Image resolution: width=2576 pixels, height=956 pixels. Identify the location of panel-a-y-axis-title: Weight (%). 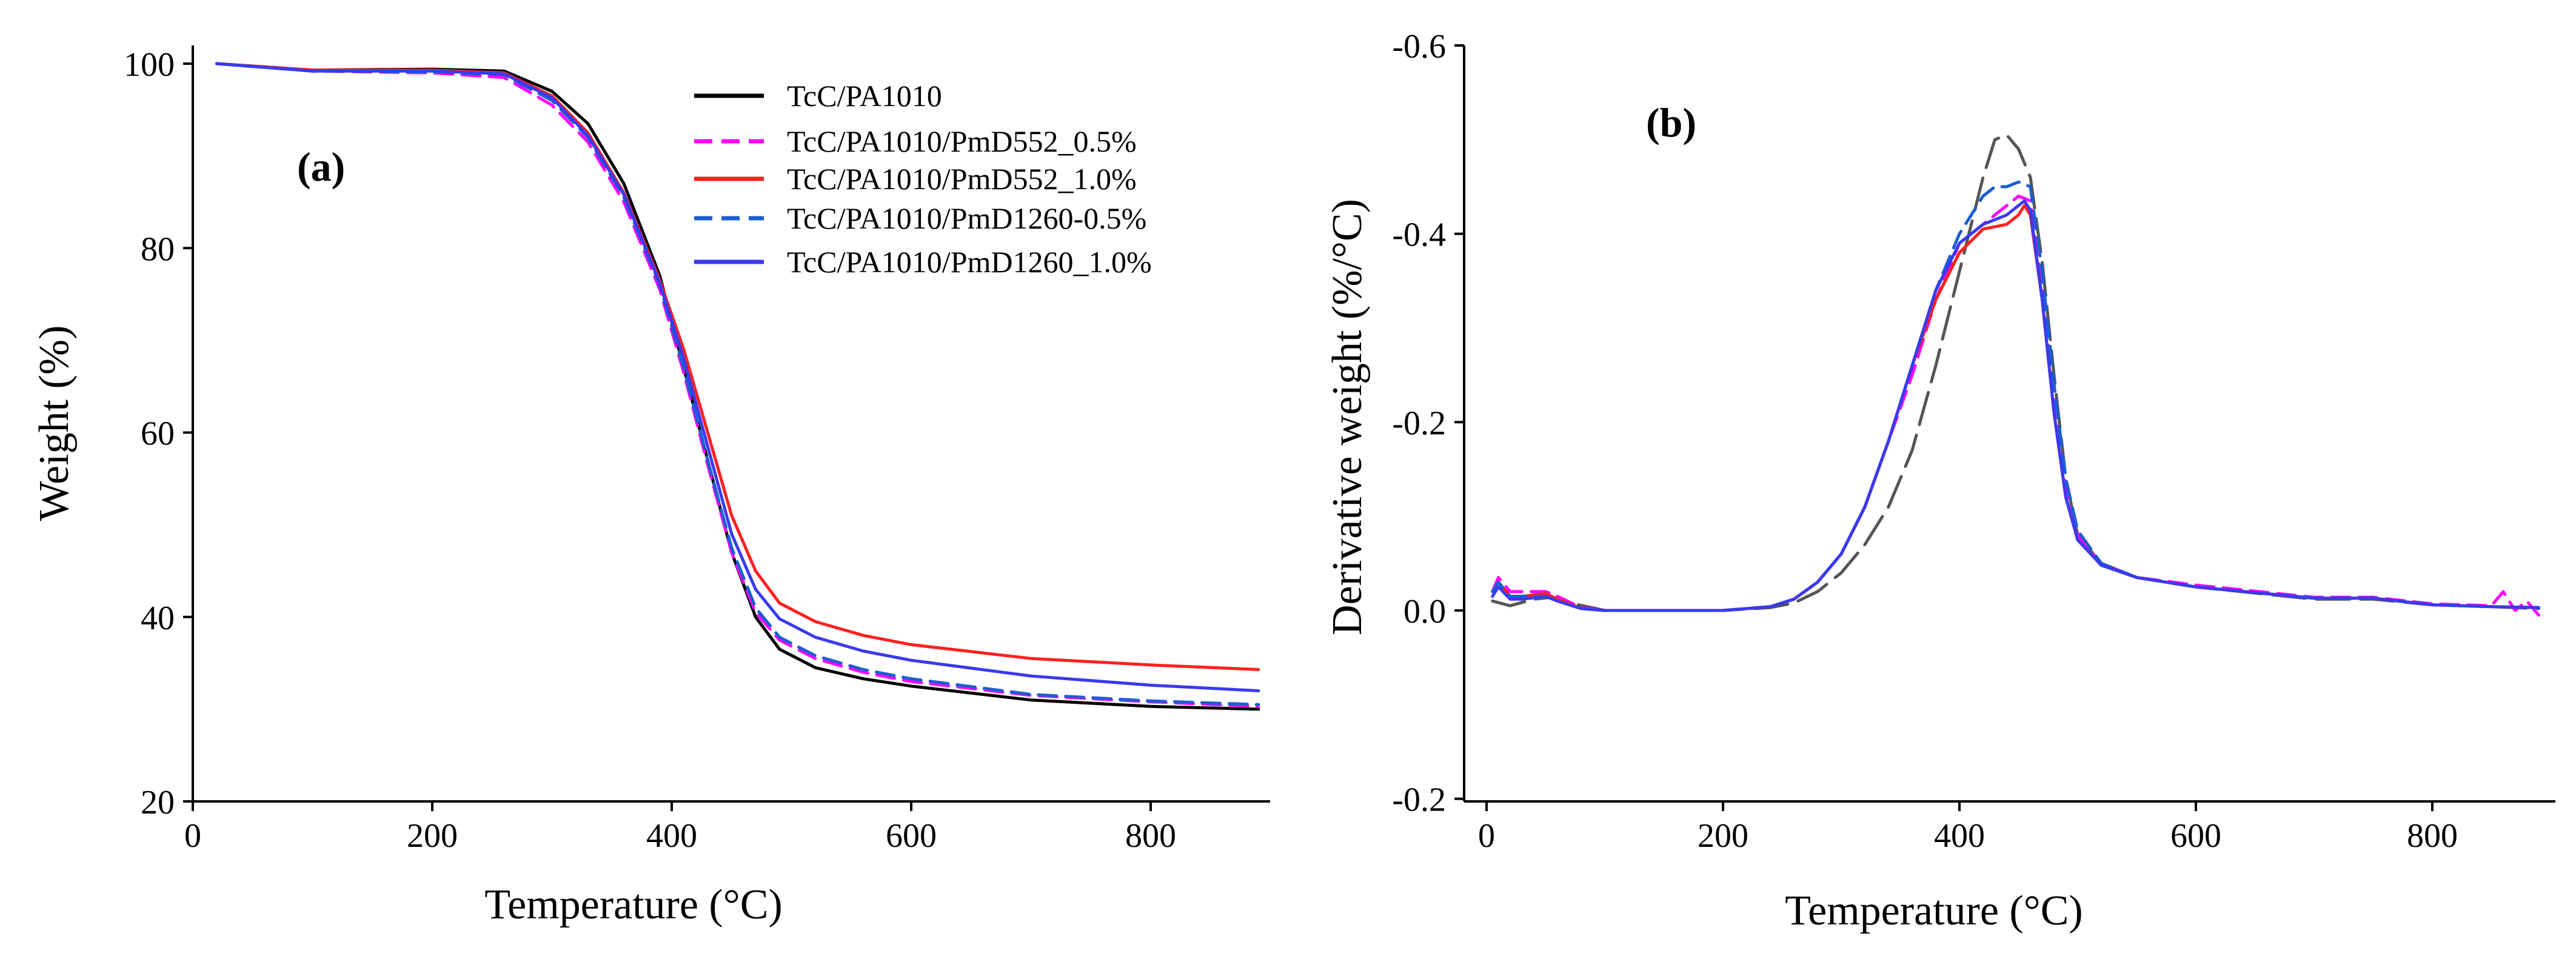
(54, 423).